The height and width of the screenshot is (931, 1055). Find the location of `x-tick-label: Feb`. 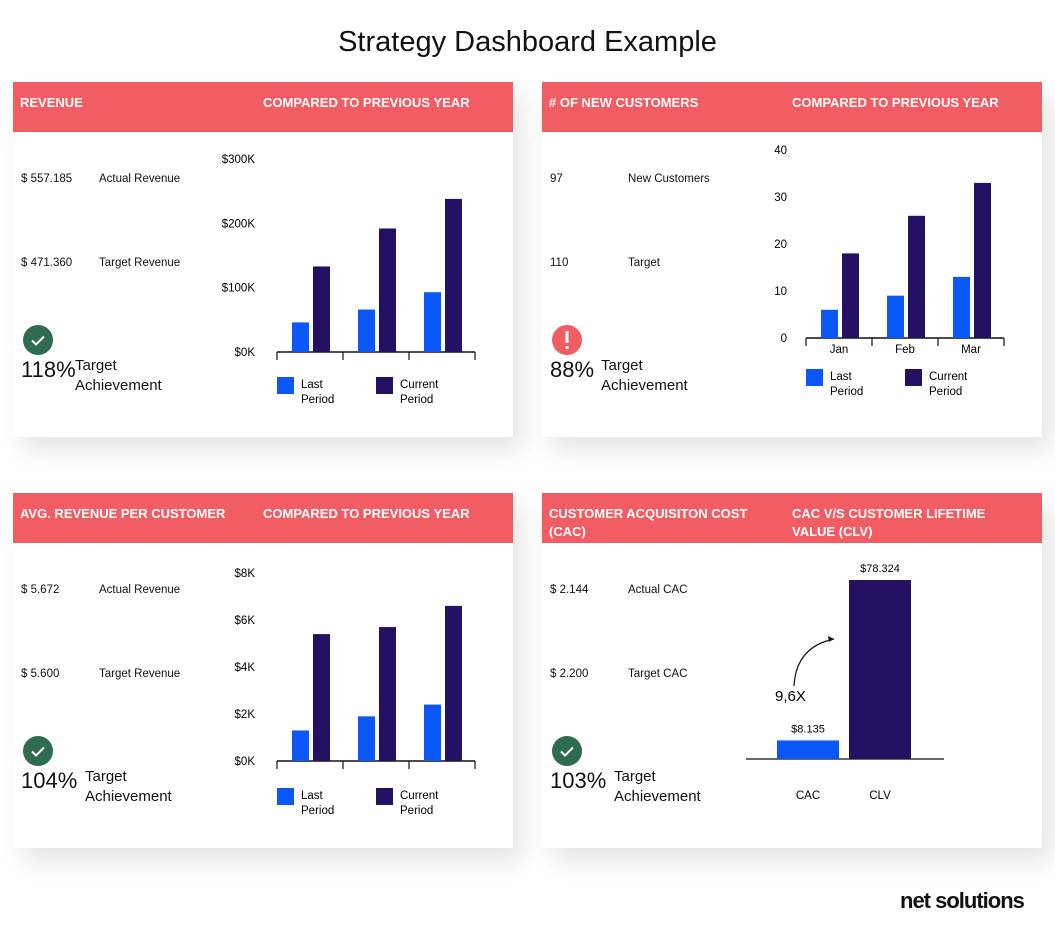

x-tick-label: Feb is located at coordinates (905, 350).